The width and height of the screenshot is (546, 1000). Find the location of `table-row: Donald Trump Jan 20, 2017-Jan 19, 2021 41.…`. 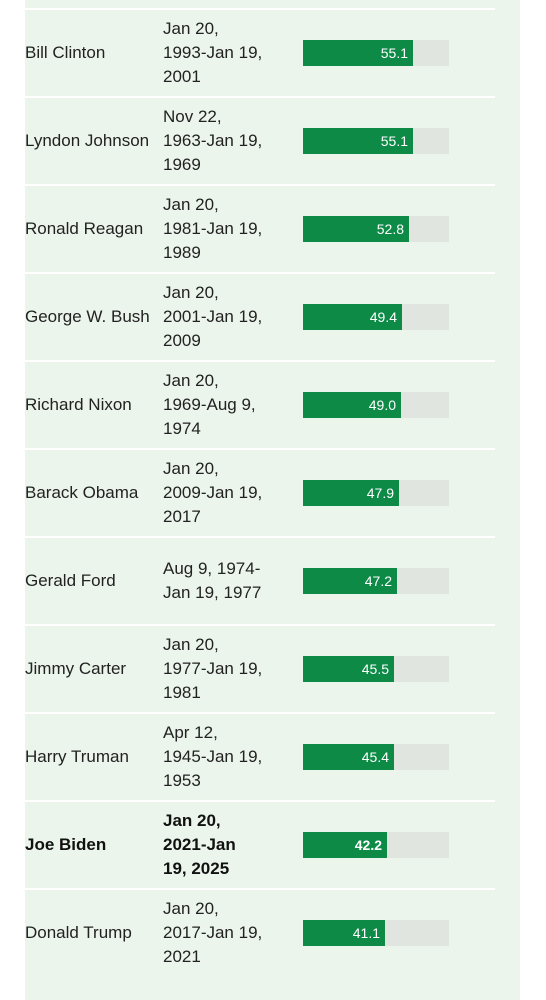

table-row: Donald Trump Jan 20, 2017-Jan 19, 2021 41.… is located at coordinates (260, 932).